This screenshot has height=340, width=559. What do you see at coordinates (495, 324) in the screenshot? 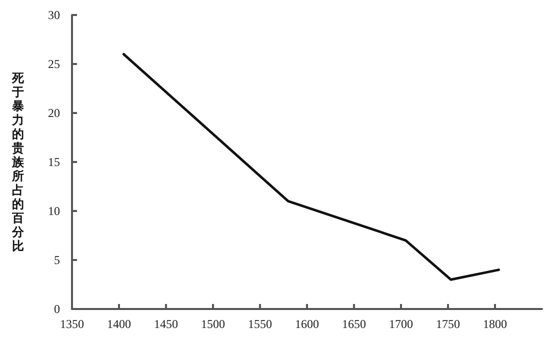
I see `x-tick-label: 1800` at bounding box center [495, 324].